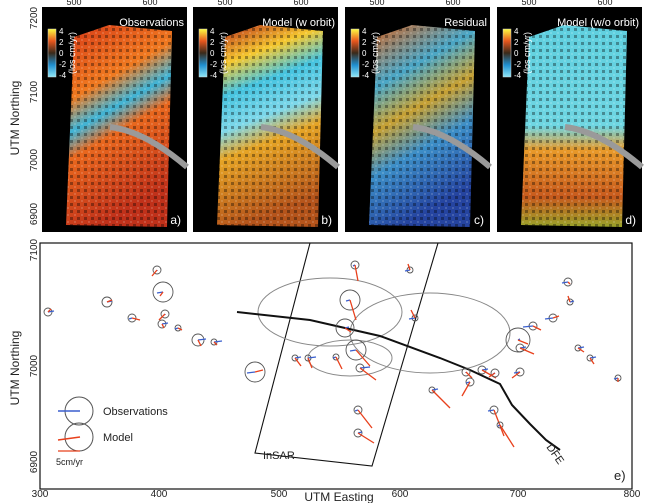 Image resolution: width=652 pixels, height=503 pixels. Describe the element at coordinates (279, 456) in the screenshot. I see `insar-label: InSAR` at that location.